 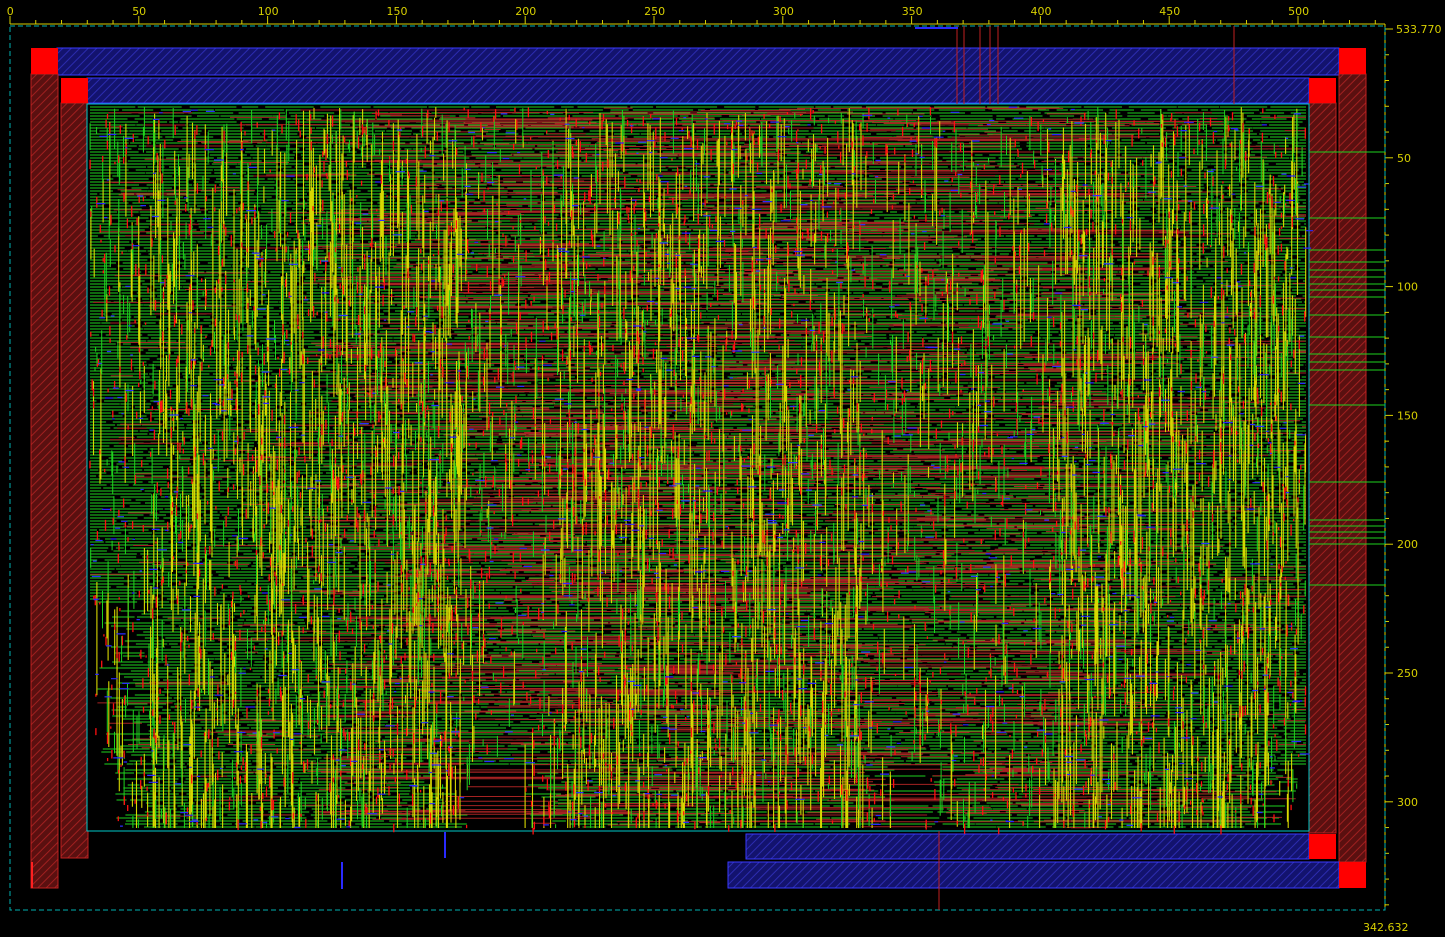 What do you see at coordinates (1407, 802) in the screenshot?
I see `right-ruler-tick-label: 300` at bounding box center [1407, 802].